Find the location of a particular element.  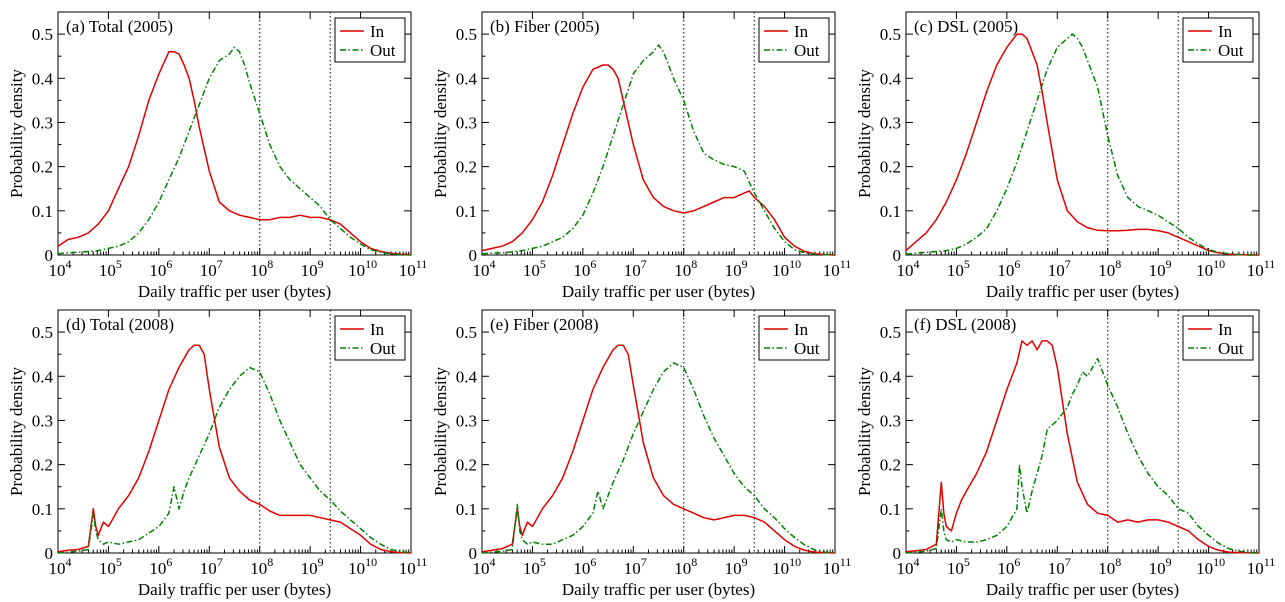

y-tick-label: 0.3 is located at coordinates (42, 122).